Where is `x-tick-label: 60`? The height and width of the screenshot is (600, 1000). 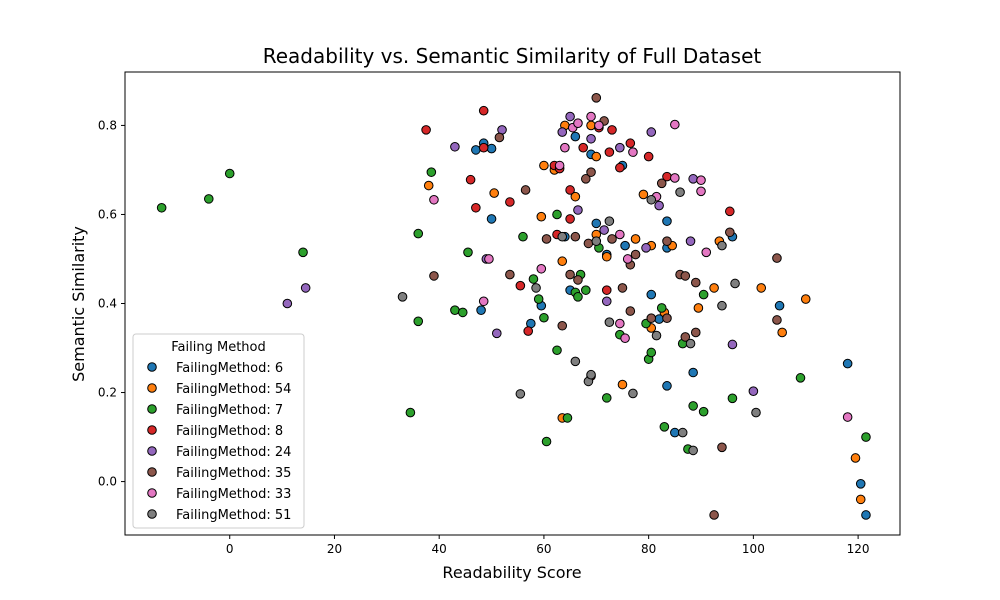
x-tick-label: 60 is located at coordinates (543, 549).